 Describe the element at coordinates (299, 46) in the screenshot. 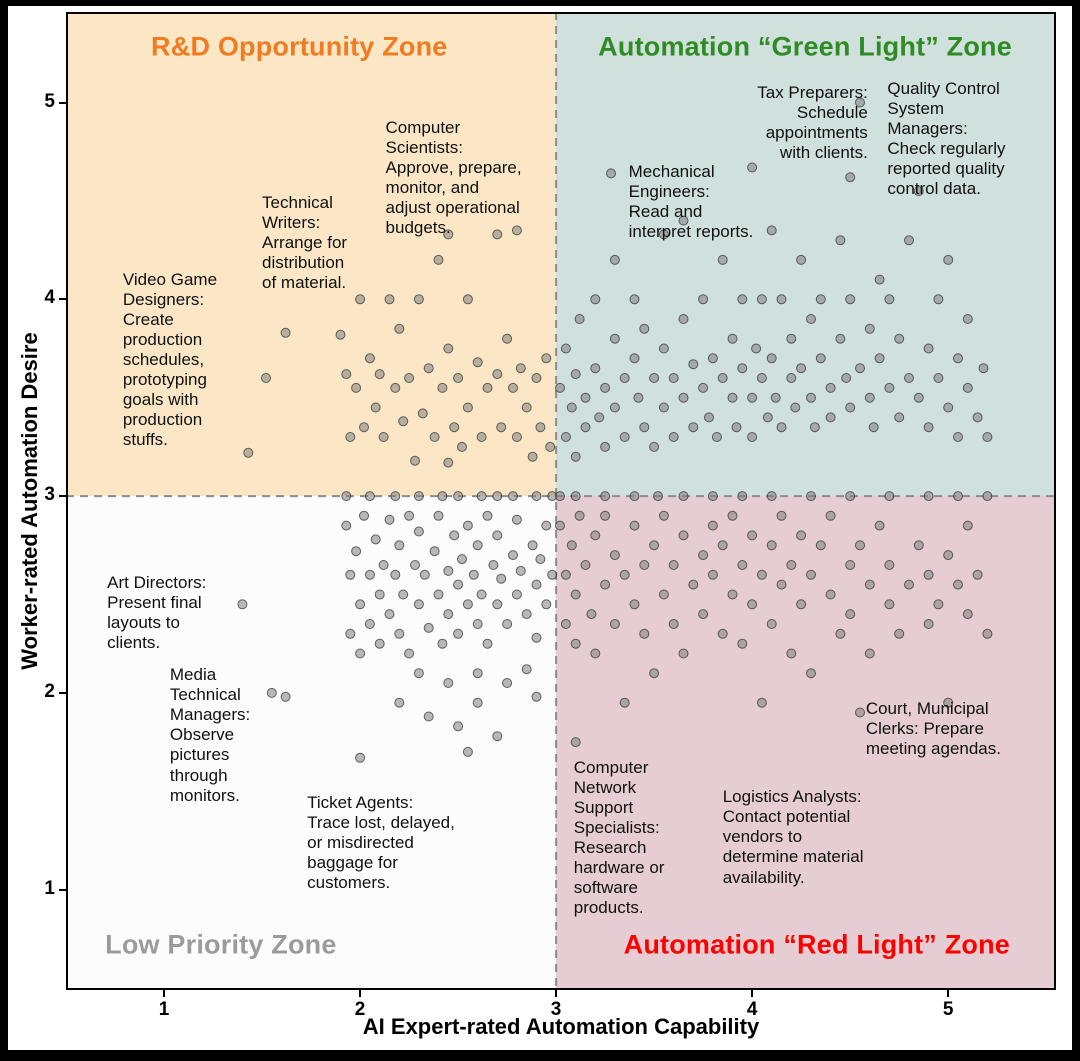

I see `zone-label-rd-opportunity: R&D Opportunity Zone` at that location.